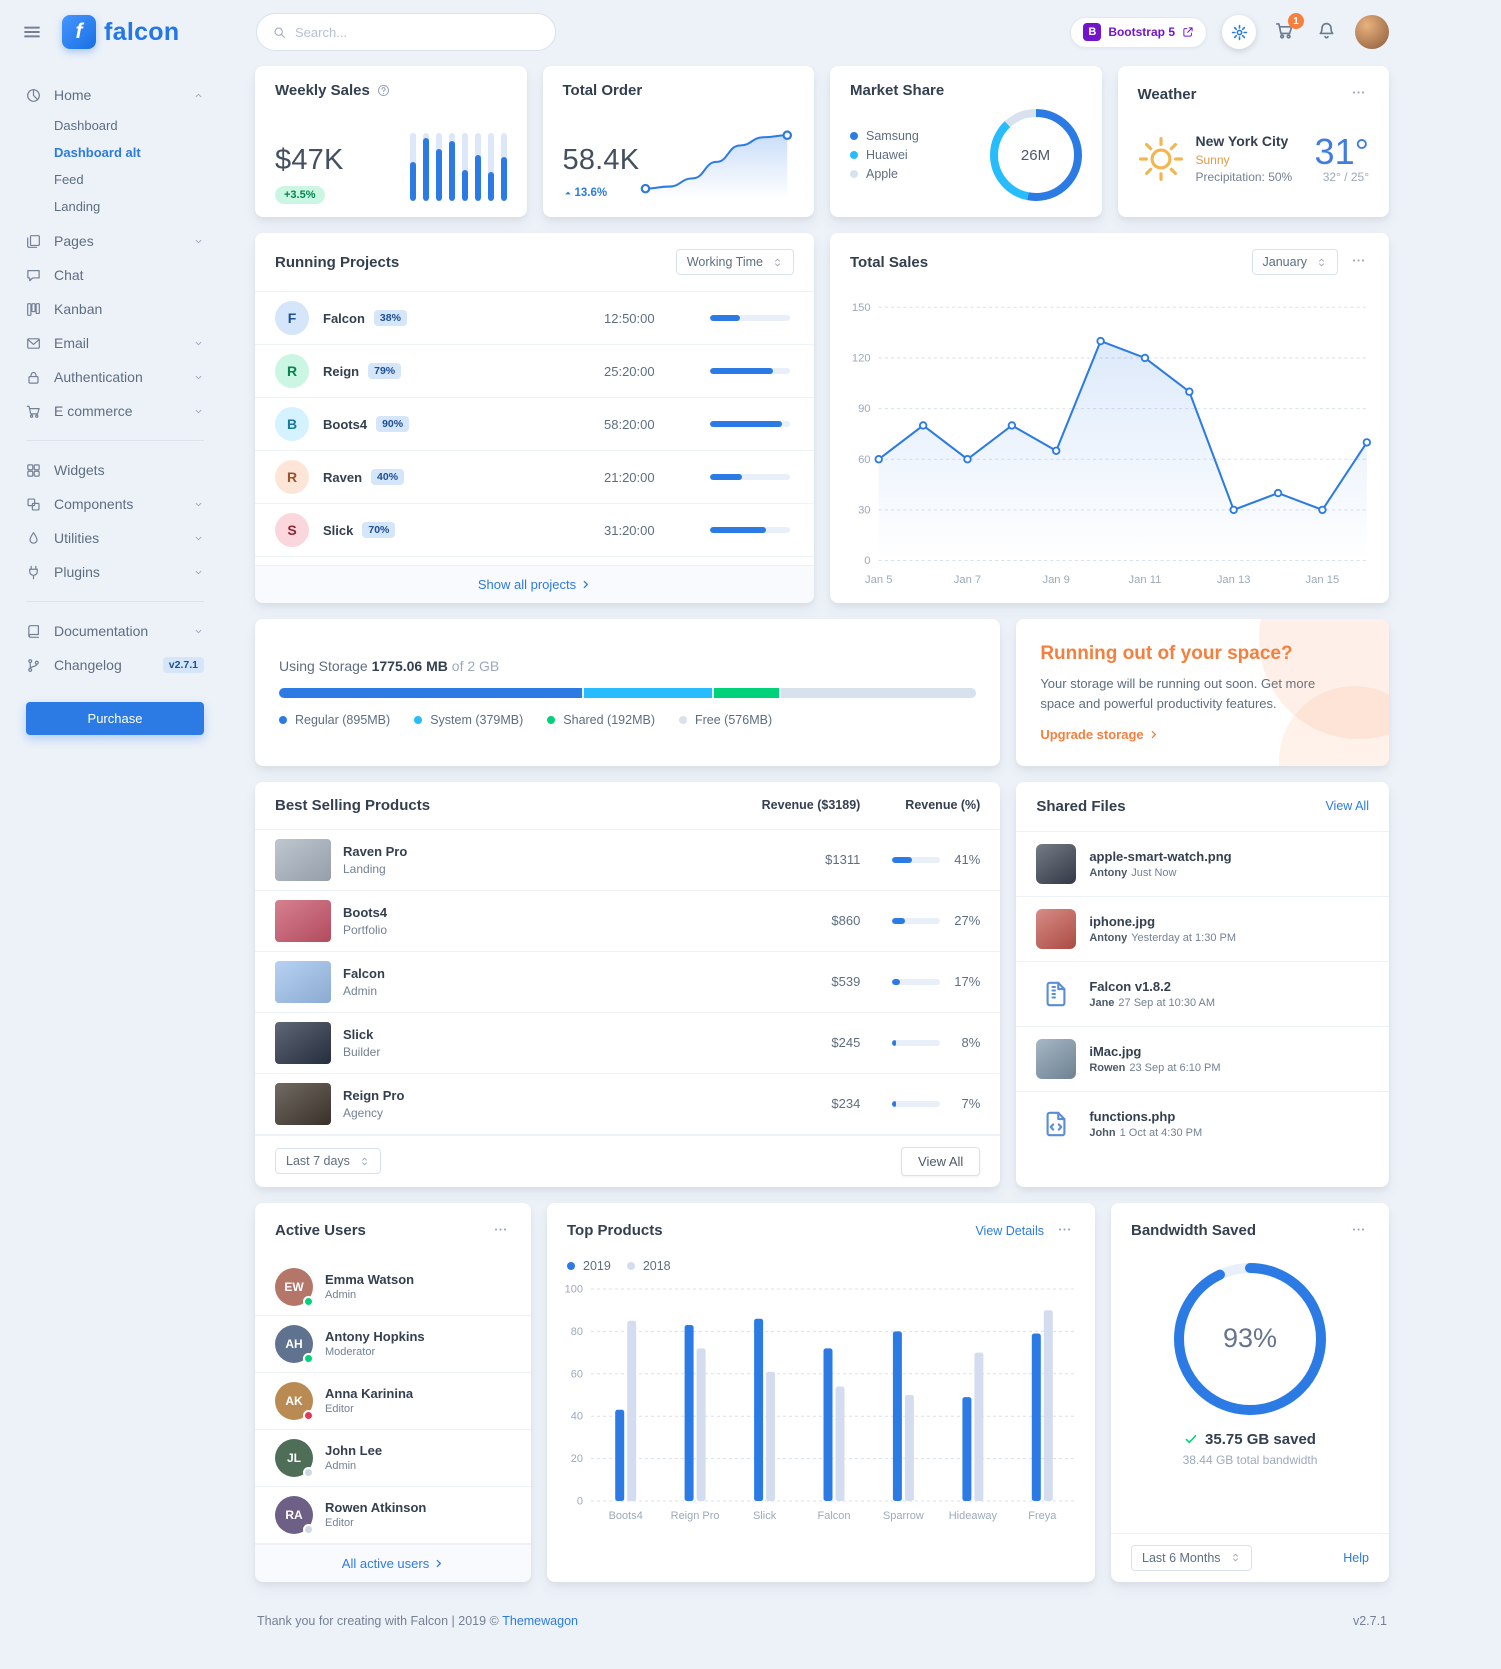 The image size is (1501, 1669). Describe the element at coordinates (879, 692) in the screenshot. I see `storage-segment-free-576mb` at that location.